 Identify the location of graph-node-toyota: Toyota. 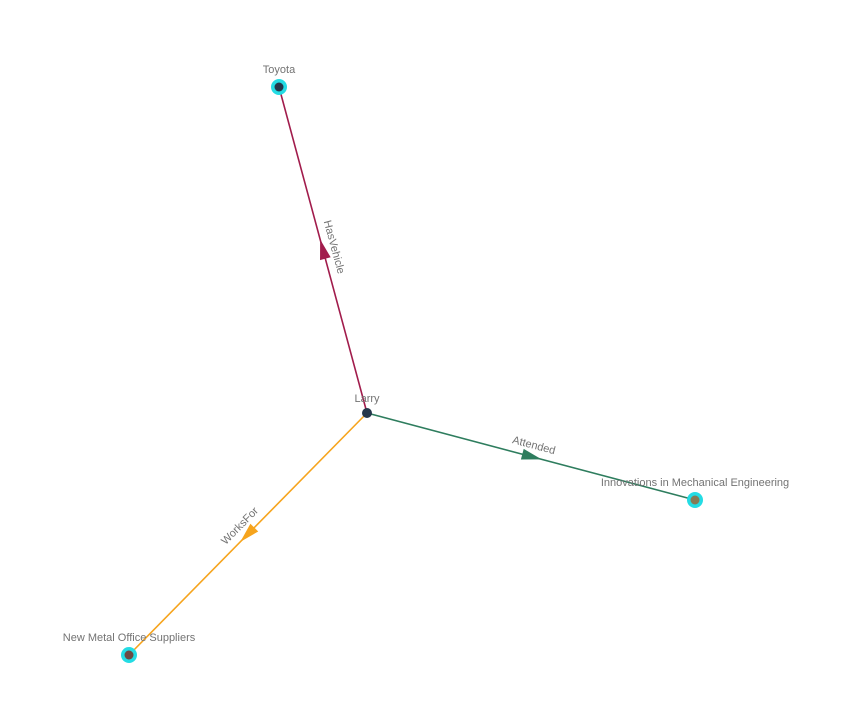
(279, 79).